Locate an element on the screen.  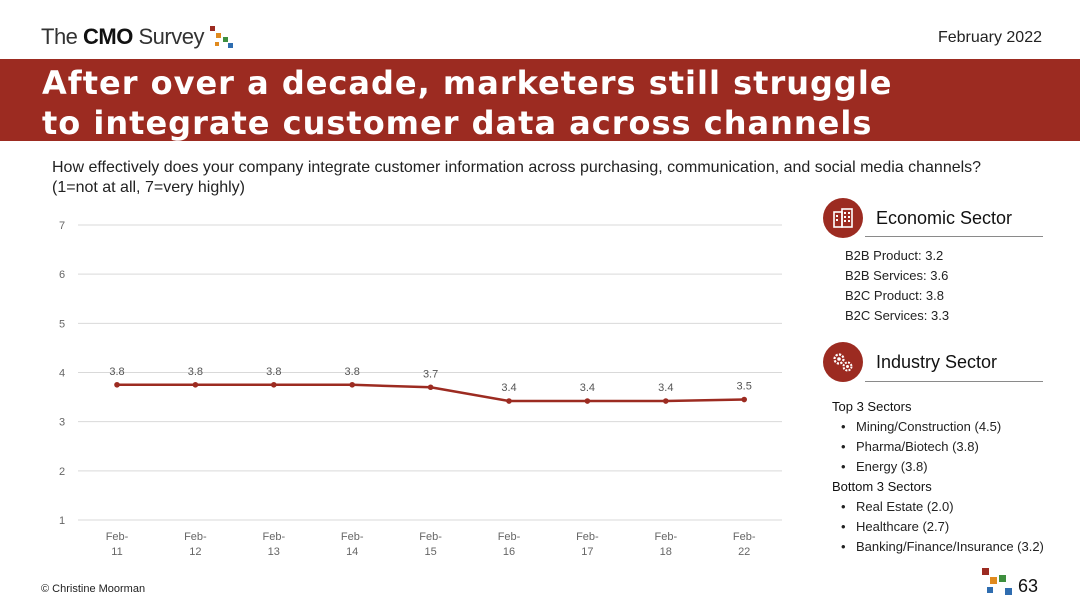
x-tick-label: Feb-14 is located at coordinates (352, 544).